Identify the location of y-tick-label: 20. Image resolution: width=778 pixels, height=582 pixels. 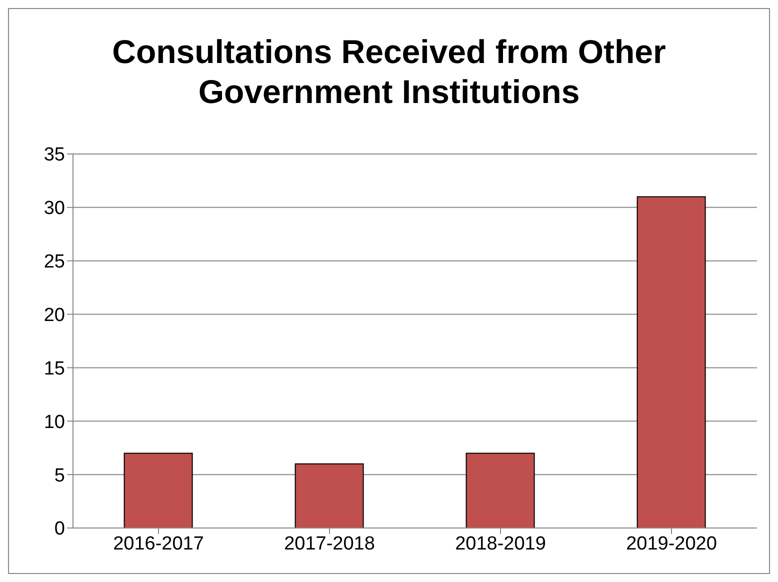
(54, 315).